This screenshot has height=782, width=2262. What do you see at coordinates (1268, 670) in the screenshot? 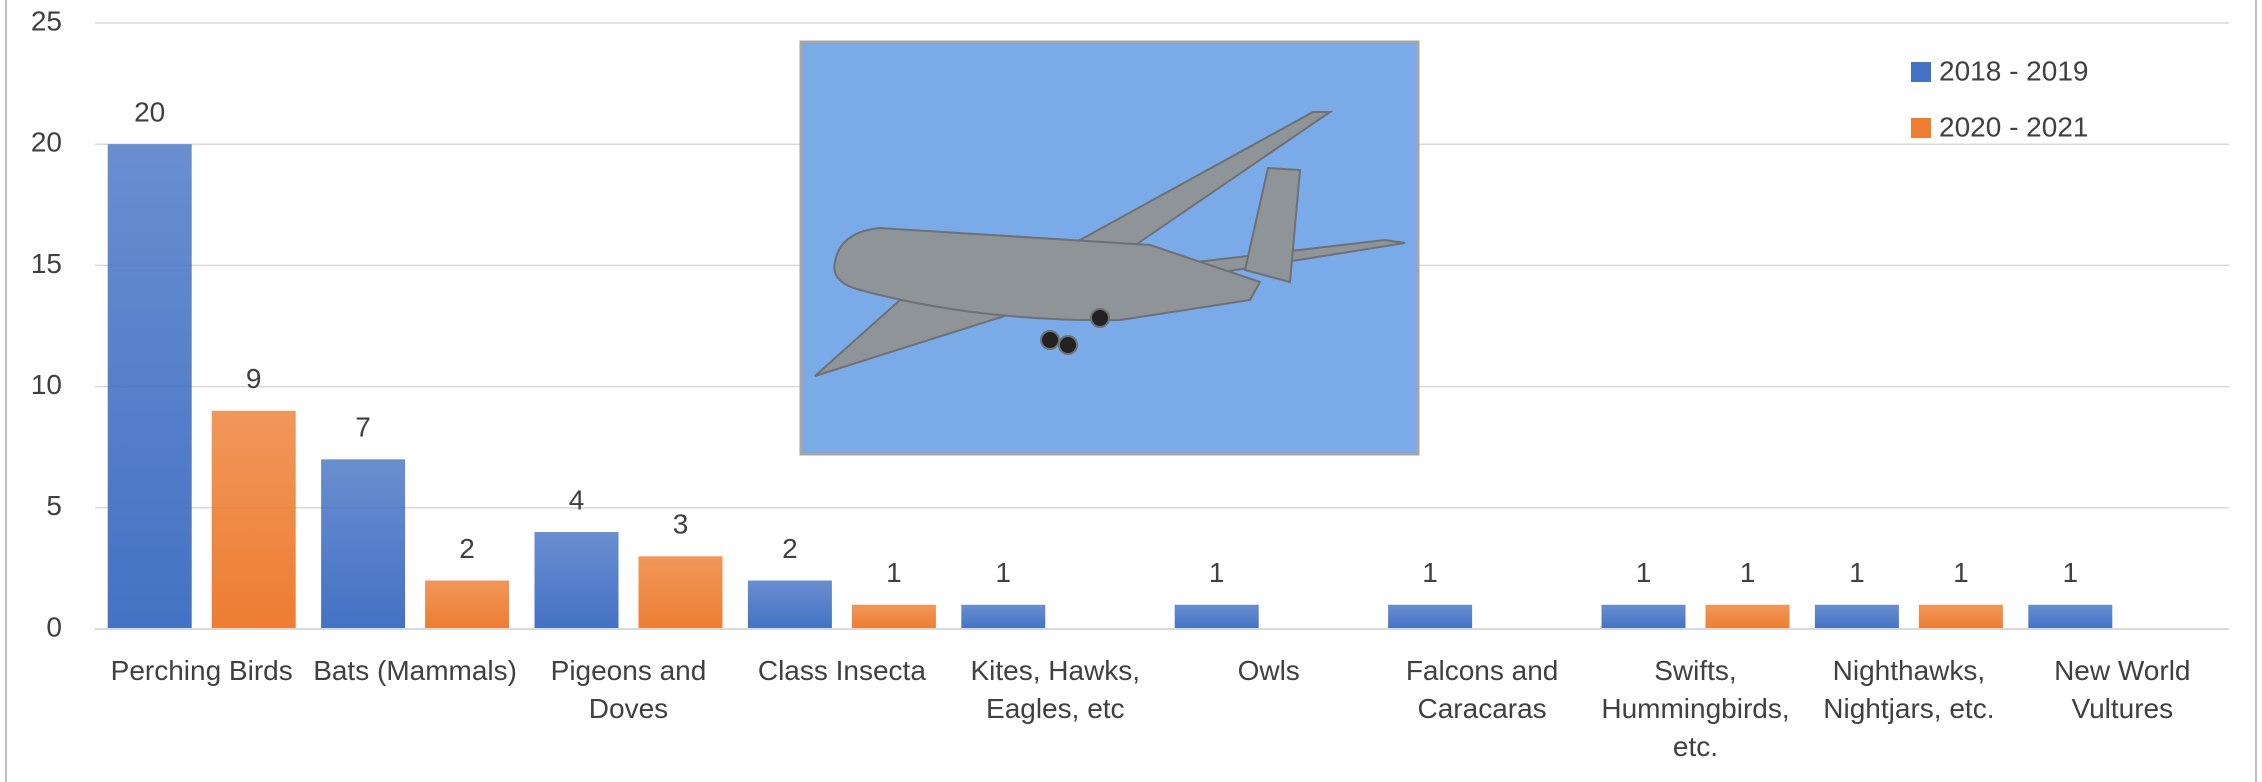
I see `x-tick-label: Owls` at bounding box center [1268, 670].